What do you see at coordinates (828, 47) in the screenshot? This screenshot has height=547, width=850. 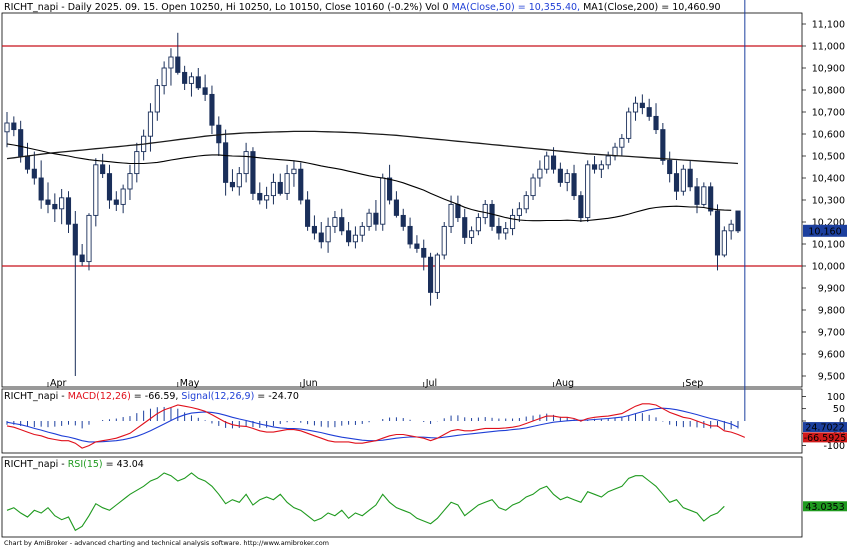 I see `price-tick-label: 11,000` at bounding box center [828, 47].